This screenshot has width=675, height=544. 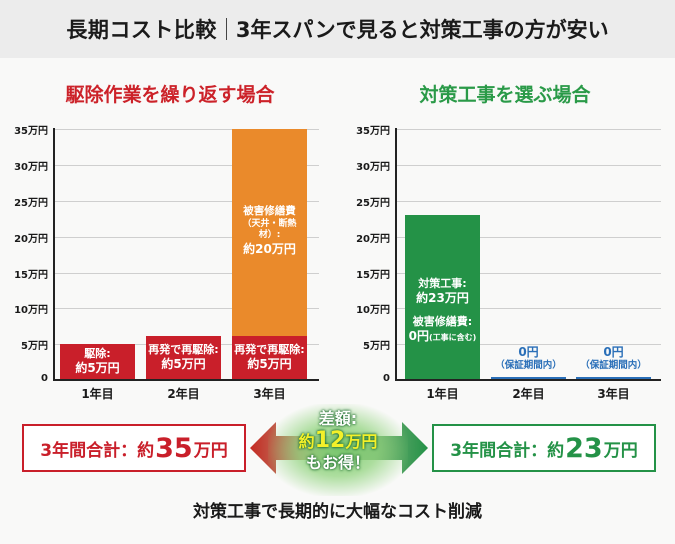 What do you see at coordinates (330, 441) in the screenshot?
I see `difference-number: 12` at bounding box center [330, 441].